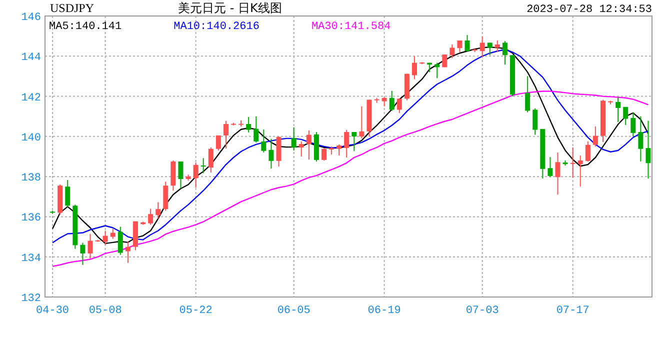 This screenshot has height=360, width=660. What do you see at coordinates (31, 258) in the screenshot?
I see `y-tick-label: 134` at bounding box center [31, 258].